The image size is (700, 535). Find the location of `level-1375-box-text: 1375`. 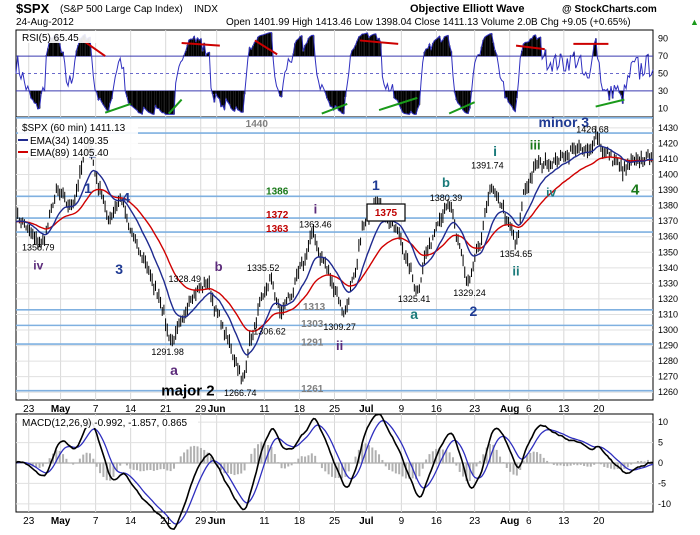

level-1375-box-text: 1375 is located at coordinates (386, 213).